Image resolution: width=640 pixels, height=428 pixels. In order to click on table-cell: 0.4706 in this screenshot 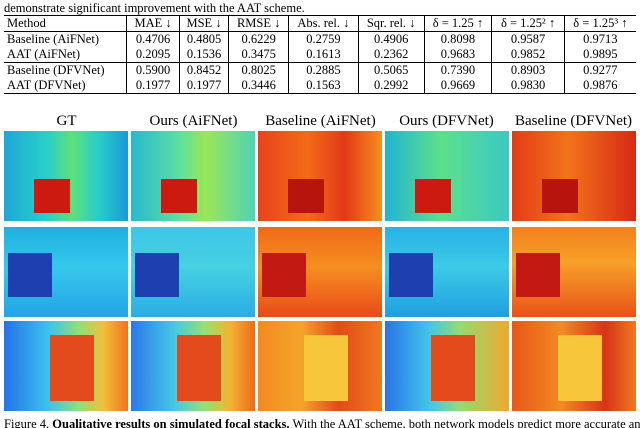, I will do `click(153, 39)`.